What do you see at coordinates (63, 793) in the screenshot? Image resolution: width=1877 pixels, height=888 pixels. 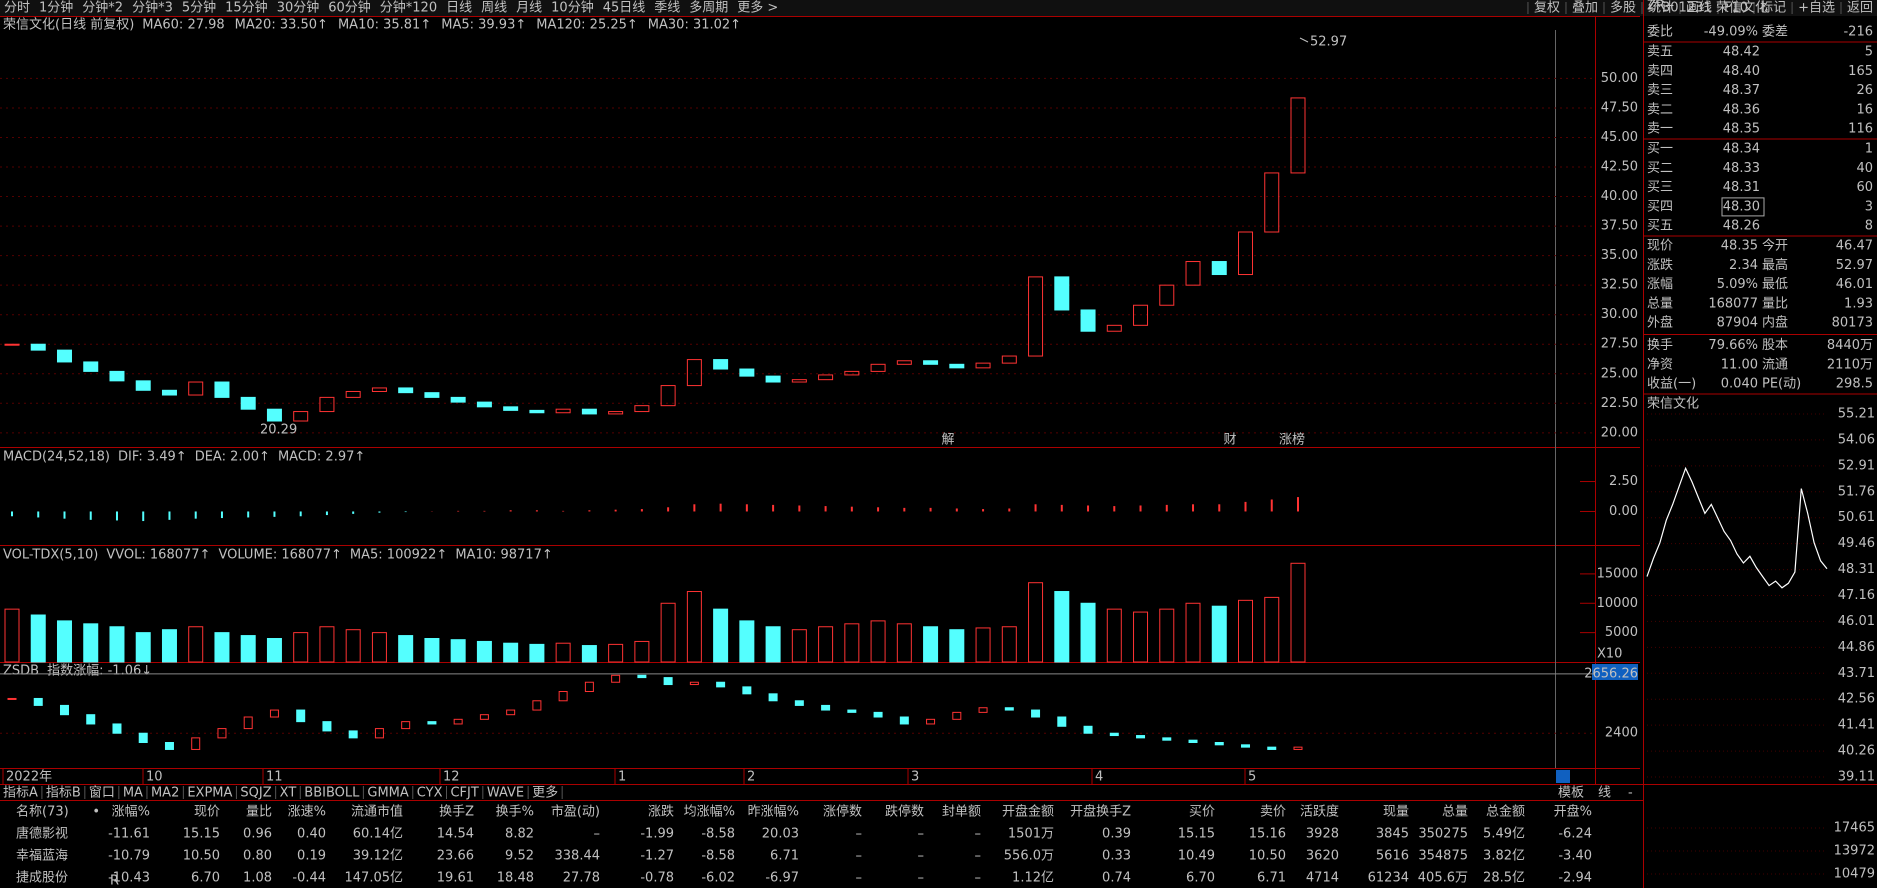 I see `indicator-tab: 指标B` at bounding box center [63, 793].